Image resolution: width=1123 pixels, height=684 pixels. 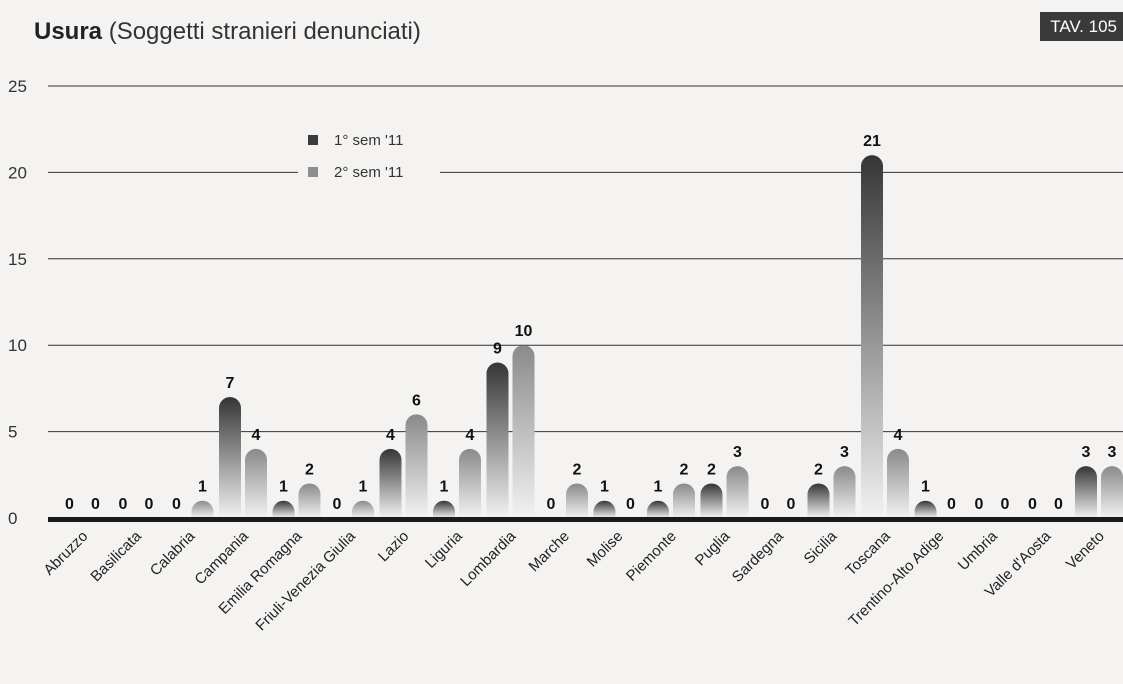 What do you see at coordinates (713, 548) in the screenshot?
I see `x-tick-label: Puglia` at bounding box center [713, 548].